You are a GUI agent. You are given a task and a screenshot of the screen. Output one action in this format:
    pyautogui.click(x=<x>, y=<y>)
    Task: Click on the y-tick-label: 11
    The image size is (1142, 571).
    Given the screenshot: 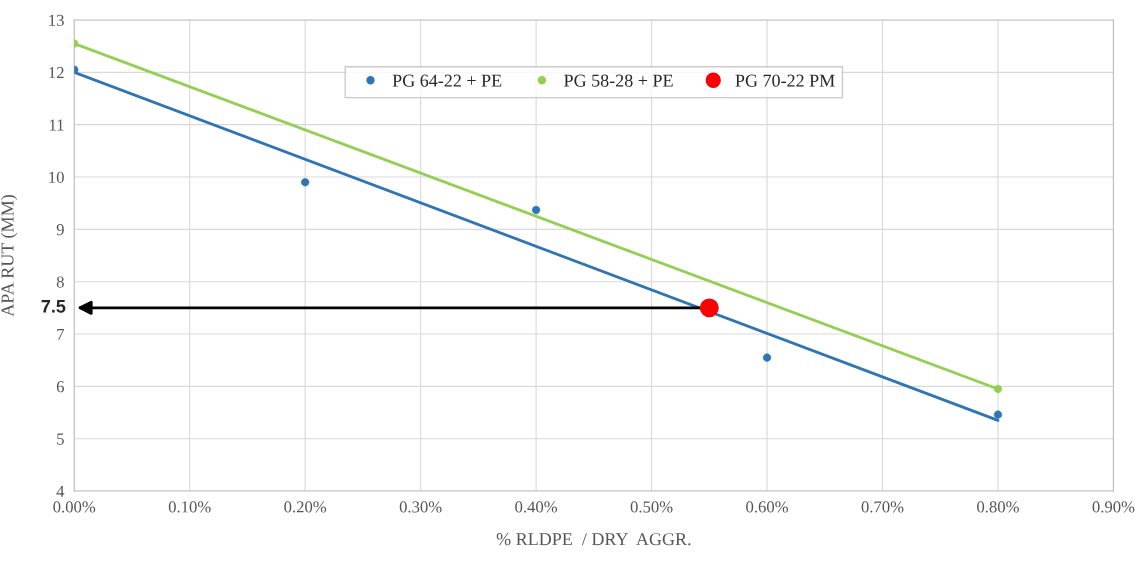 What is the action you would take?
    pyautogui.click(x=56, y=125)
    